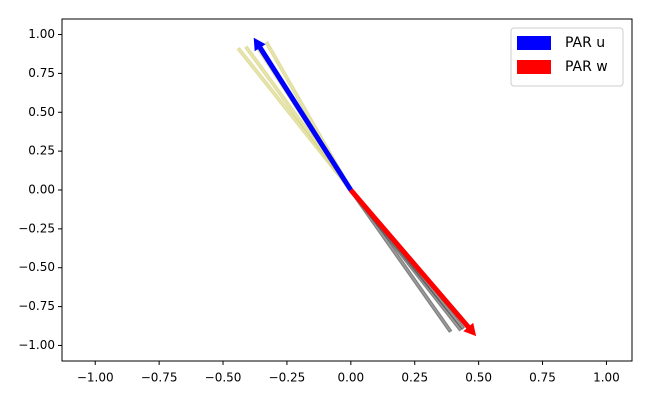  What do you see at coordinates (350, 378) in the screenshot?
I see `x-tick-label: 0.00` at bounding box center [350, 378].